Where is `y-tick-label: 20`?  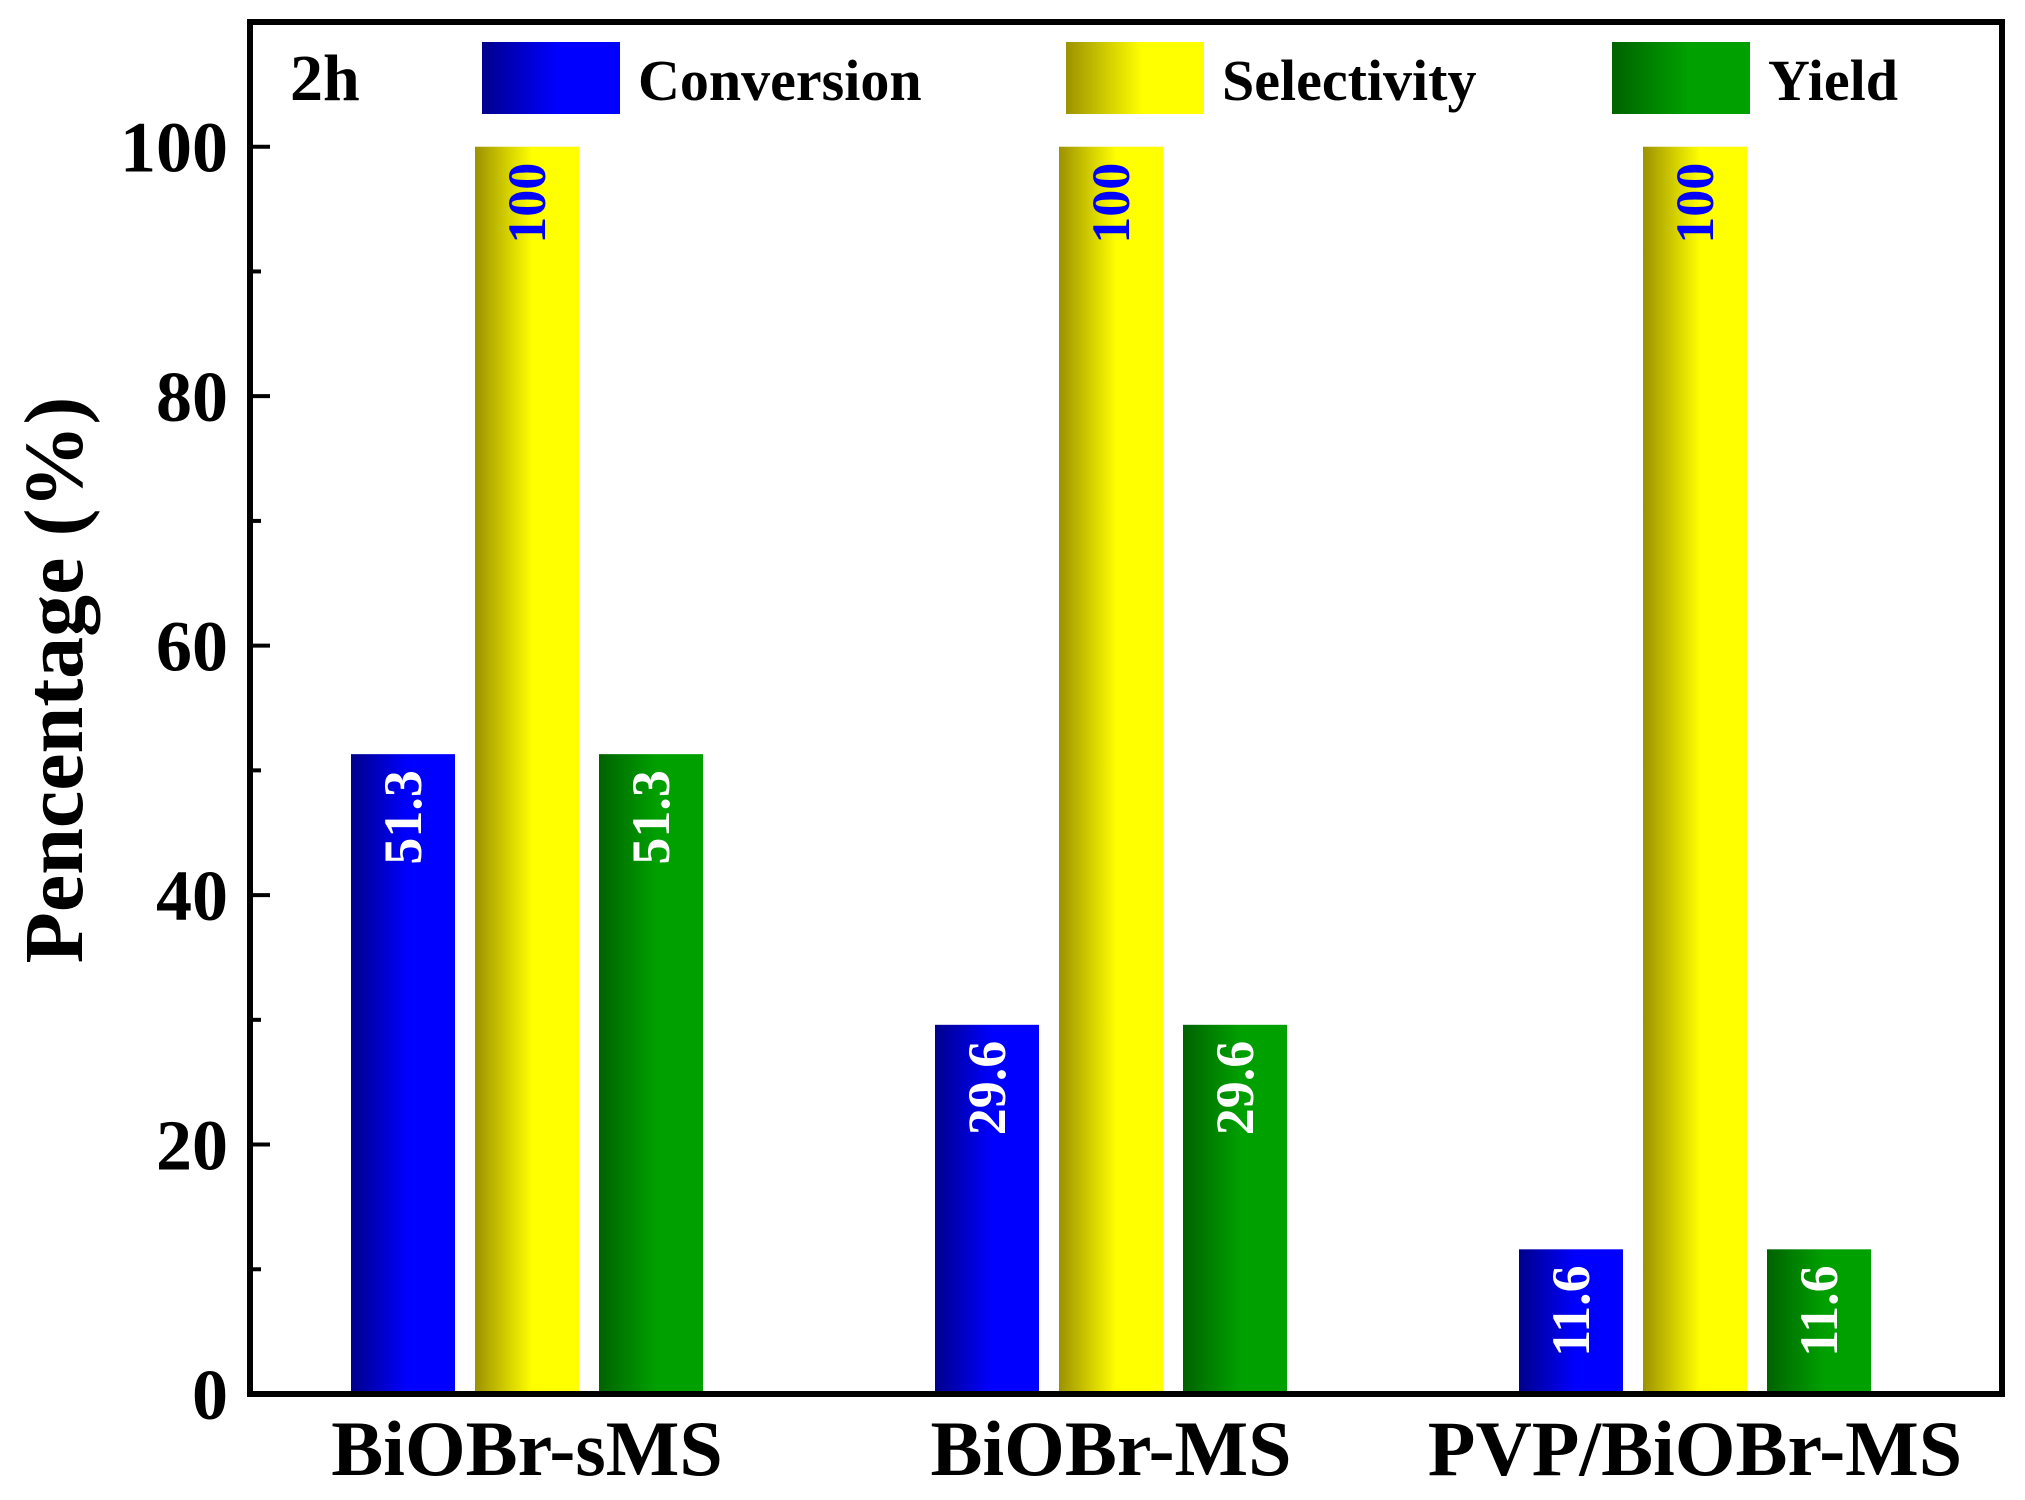 y-tick-label: 20 is located at coordinates (192, 1146).